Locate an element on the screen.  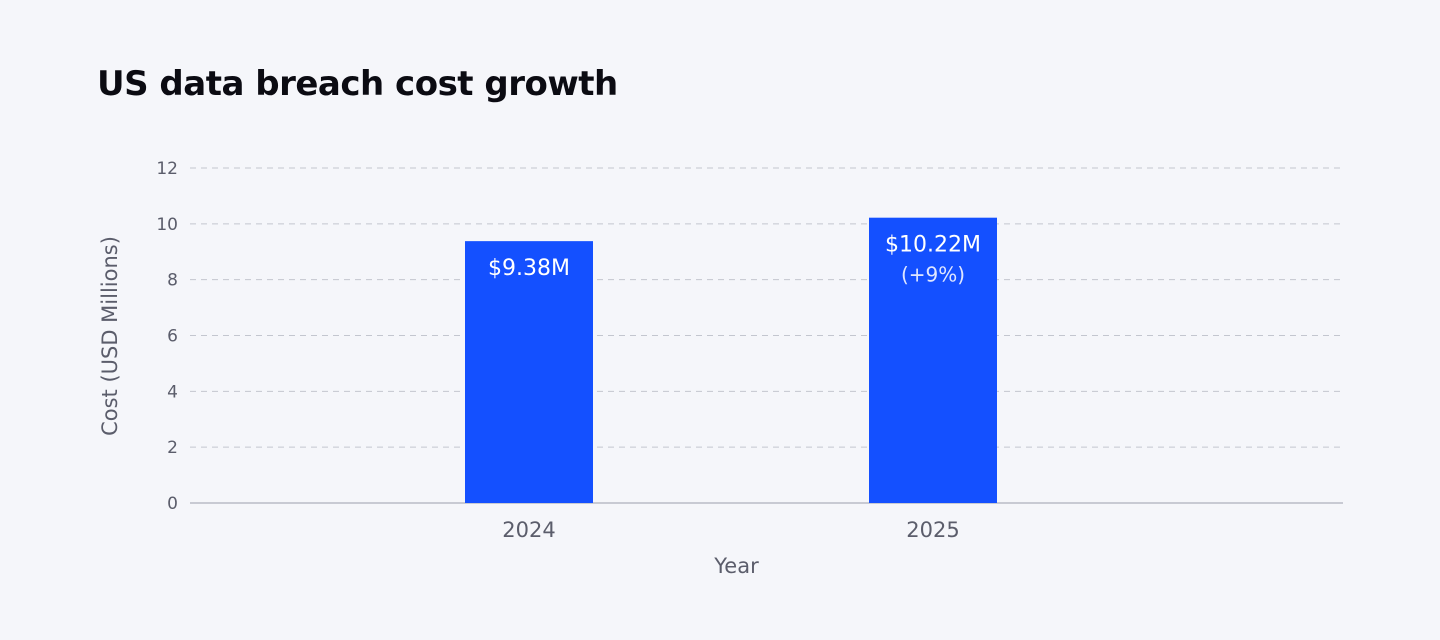
bar-2025 is located at coordinates (933, 360).